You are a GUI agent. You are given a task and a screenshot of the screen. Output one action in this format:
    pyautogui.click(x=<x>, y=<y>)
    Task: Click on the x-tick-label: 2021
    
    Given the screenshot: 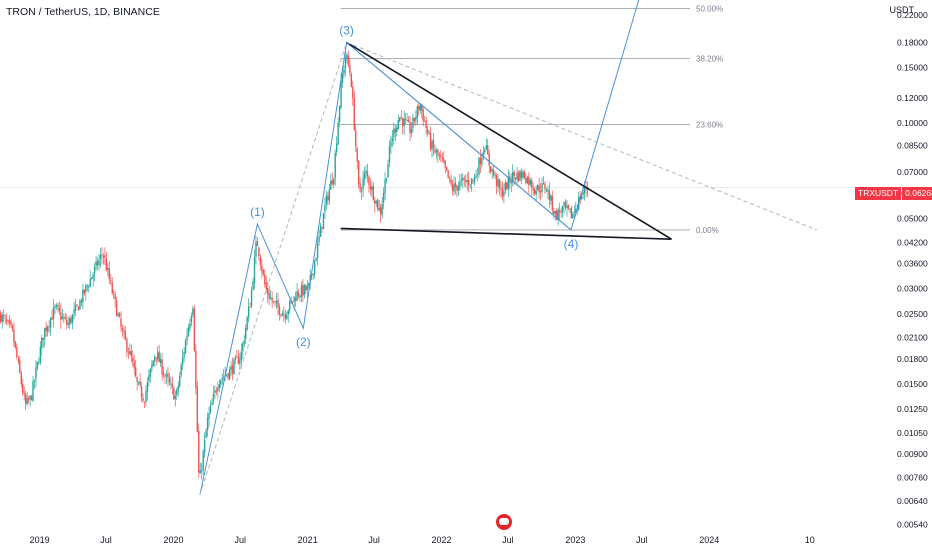 What is the action you would take?
    pyautogui.click(x=308, y=540)
    